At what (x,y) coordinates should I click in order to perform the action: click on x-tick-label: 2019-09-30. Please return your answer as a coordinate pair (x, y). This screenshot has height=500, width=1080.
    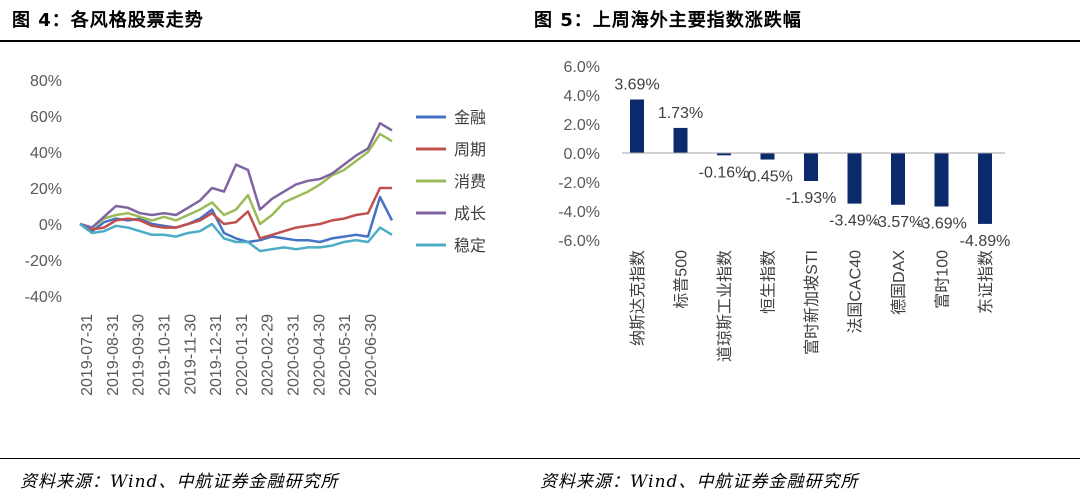
    Looking at the image, I should click on (139, 355).